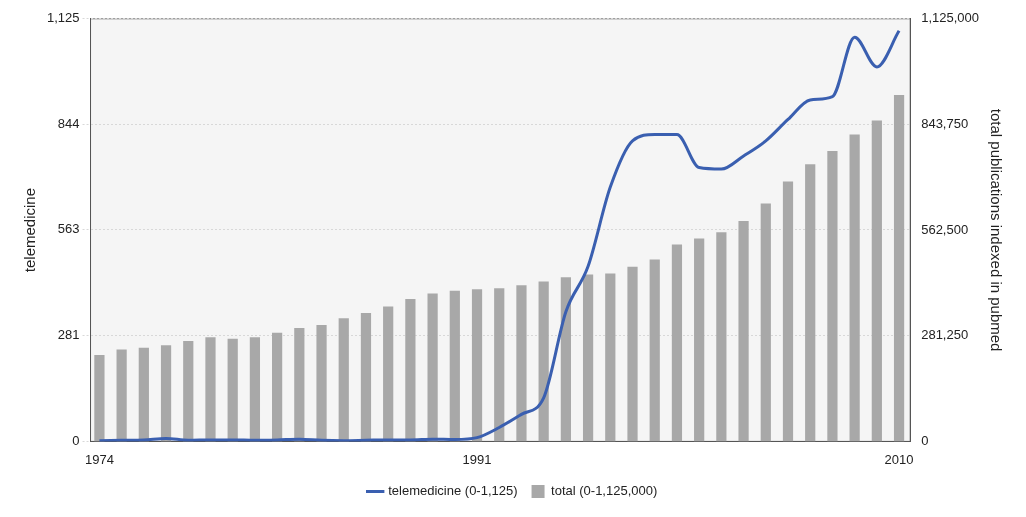 The height and width of the screenshot is (517, 1026). I want to click on y2-tick-label: 562,500, so click(945, 229).